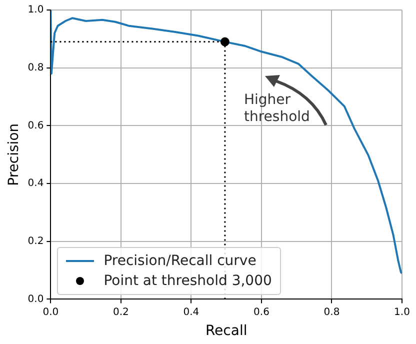  I want to click on y-tick-label: 0.8, so click(36, 68).